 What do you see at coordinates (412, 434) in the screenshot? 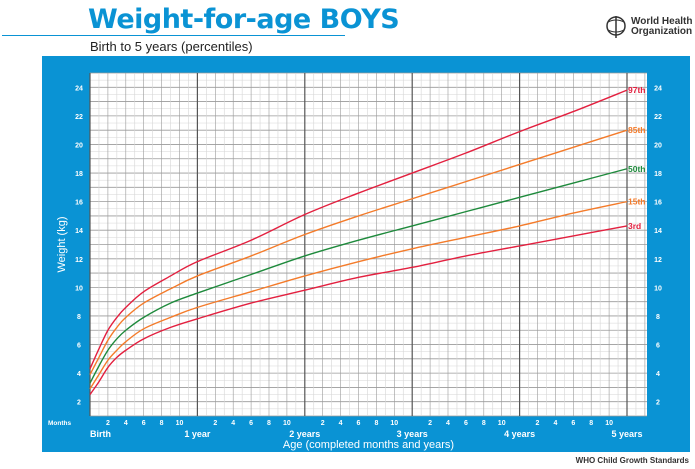
I see `x-year-label: 3 years` at bounding box center [412, 434].